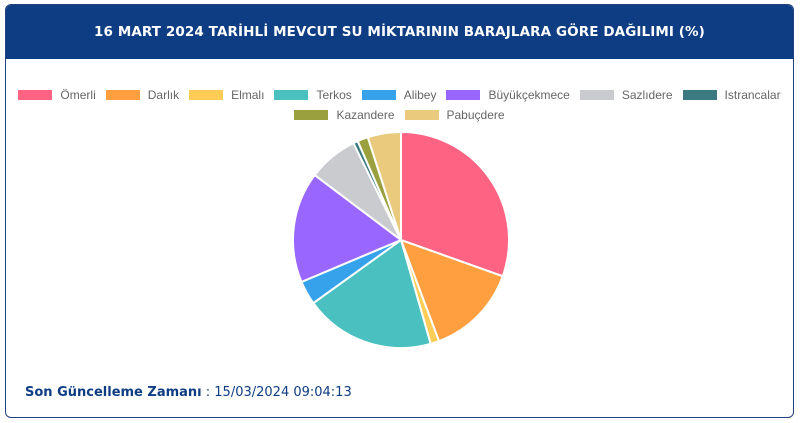 This screenshot has width=800, height=423. What do you see at coordinates (420, 95) in the screenshot?
I see `legend-label: Alibey` at bounding box center [420, 95].